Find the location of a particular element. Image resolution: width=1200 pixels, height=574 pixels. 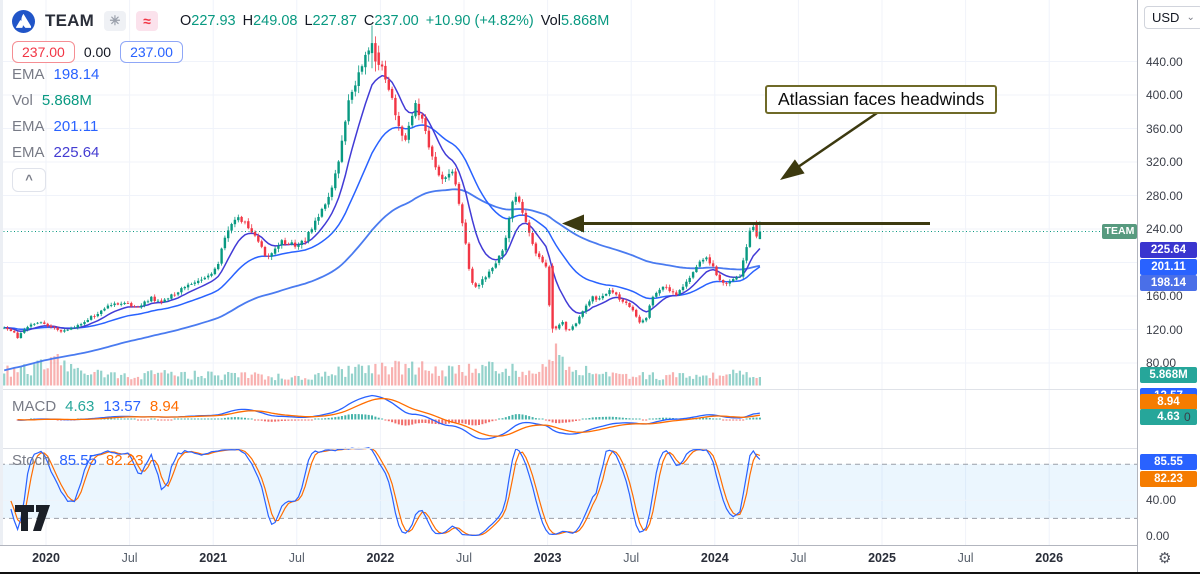

symbol-name: TEAM is located at coordinates (69, 20).